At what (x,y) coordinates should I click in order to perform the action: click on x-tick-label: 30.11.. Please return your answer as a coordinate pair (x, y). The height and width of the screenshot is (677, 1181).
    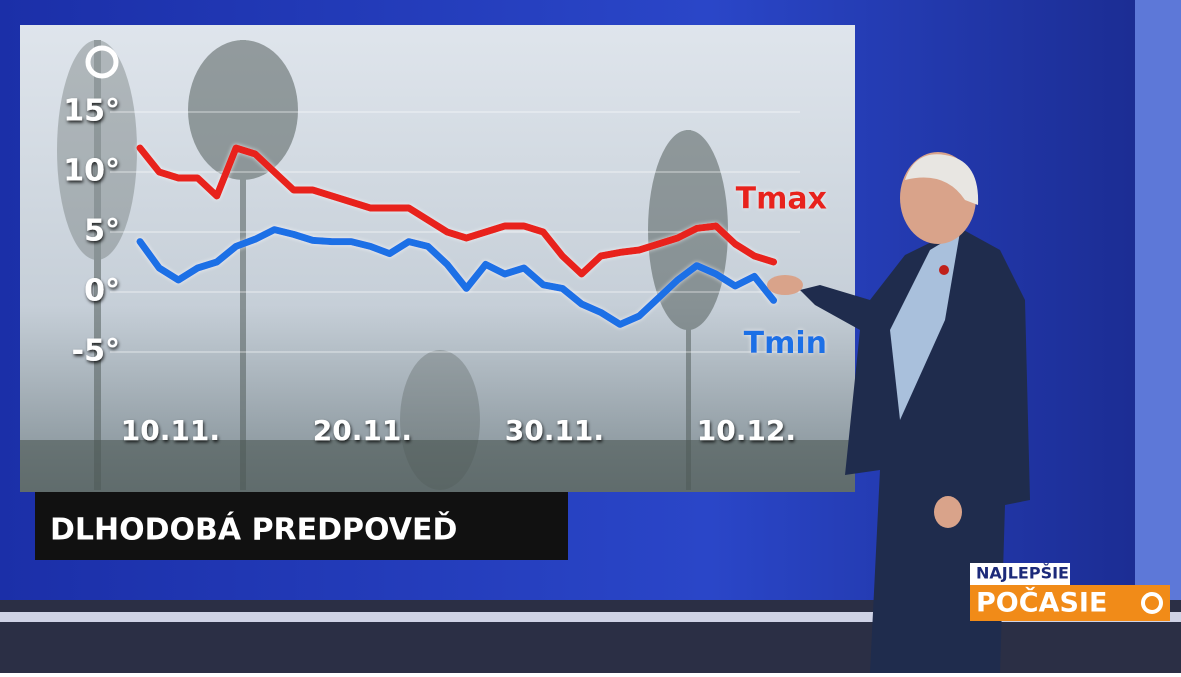
    Looking at the image, I should click on (554, 430).